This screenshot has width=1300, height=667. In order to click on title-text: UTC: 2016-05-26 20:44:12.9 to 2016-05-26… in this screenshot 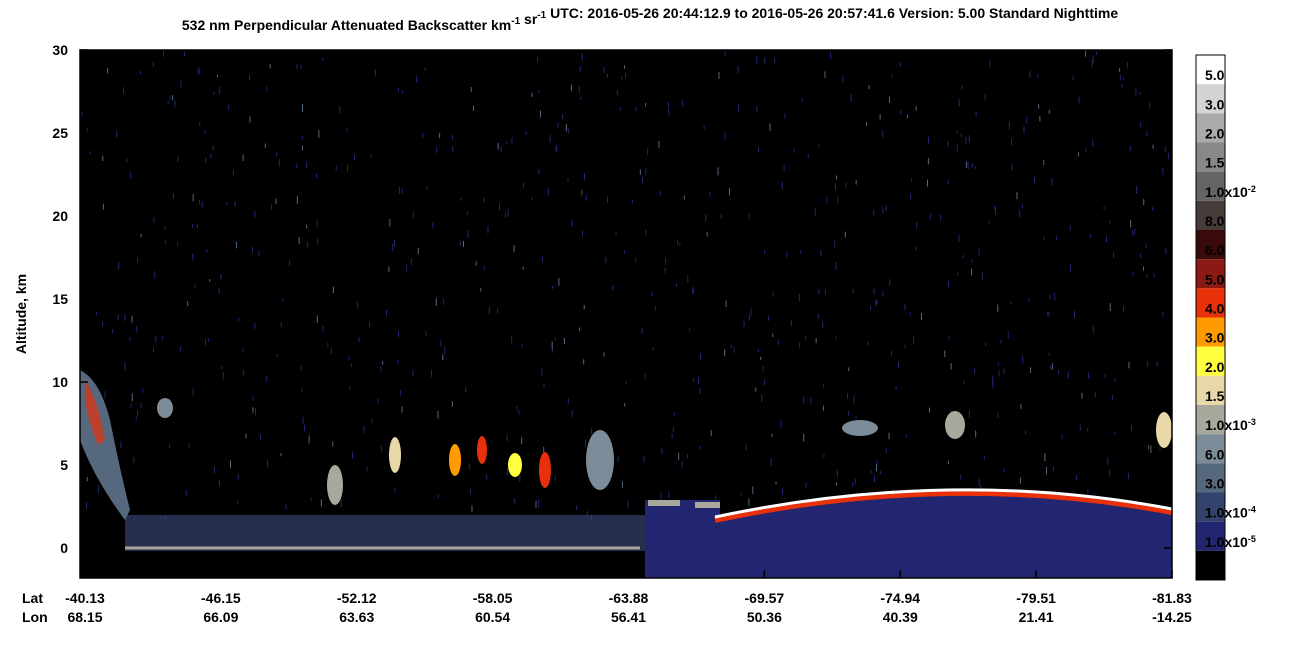, I will do `click(832, 13)`.